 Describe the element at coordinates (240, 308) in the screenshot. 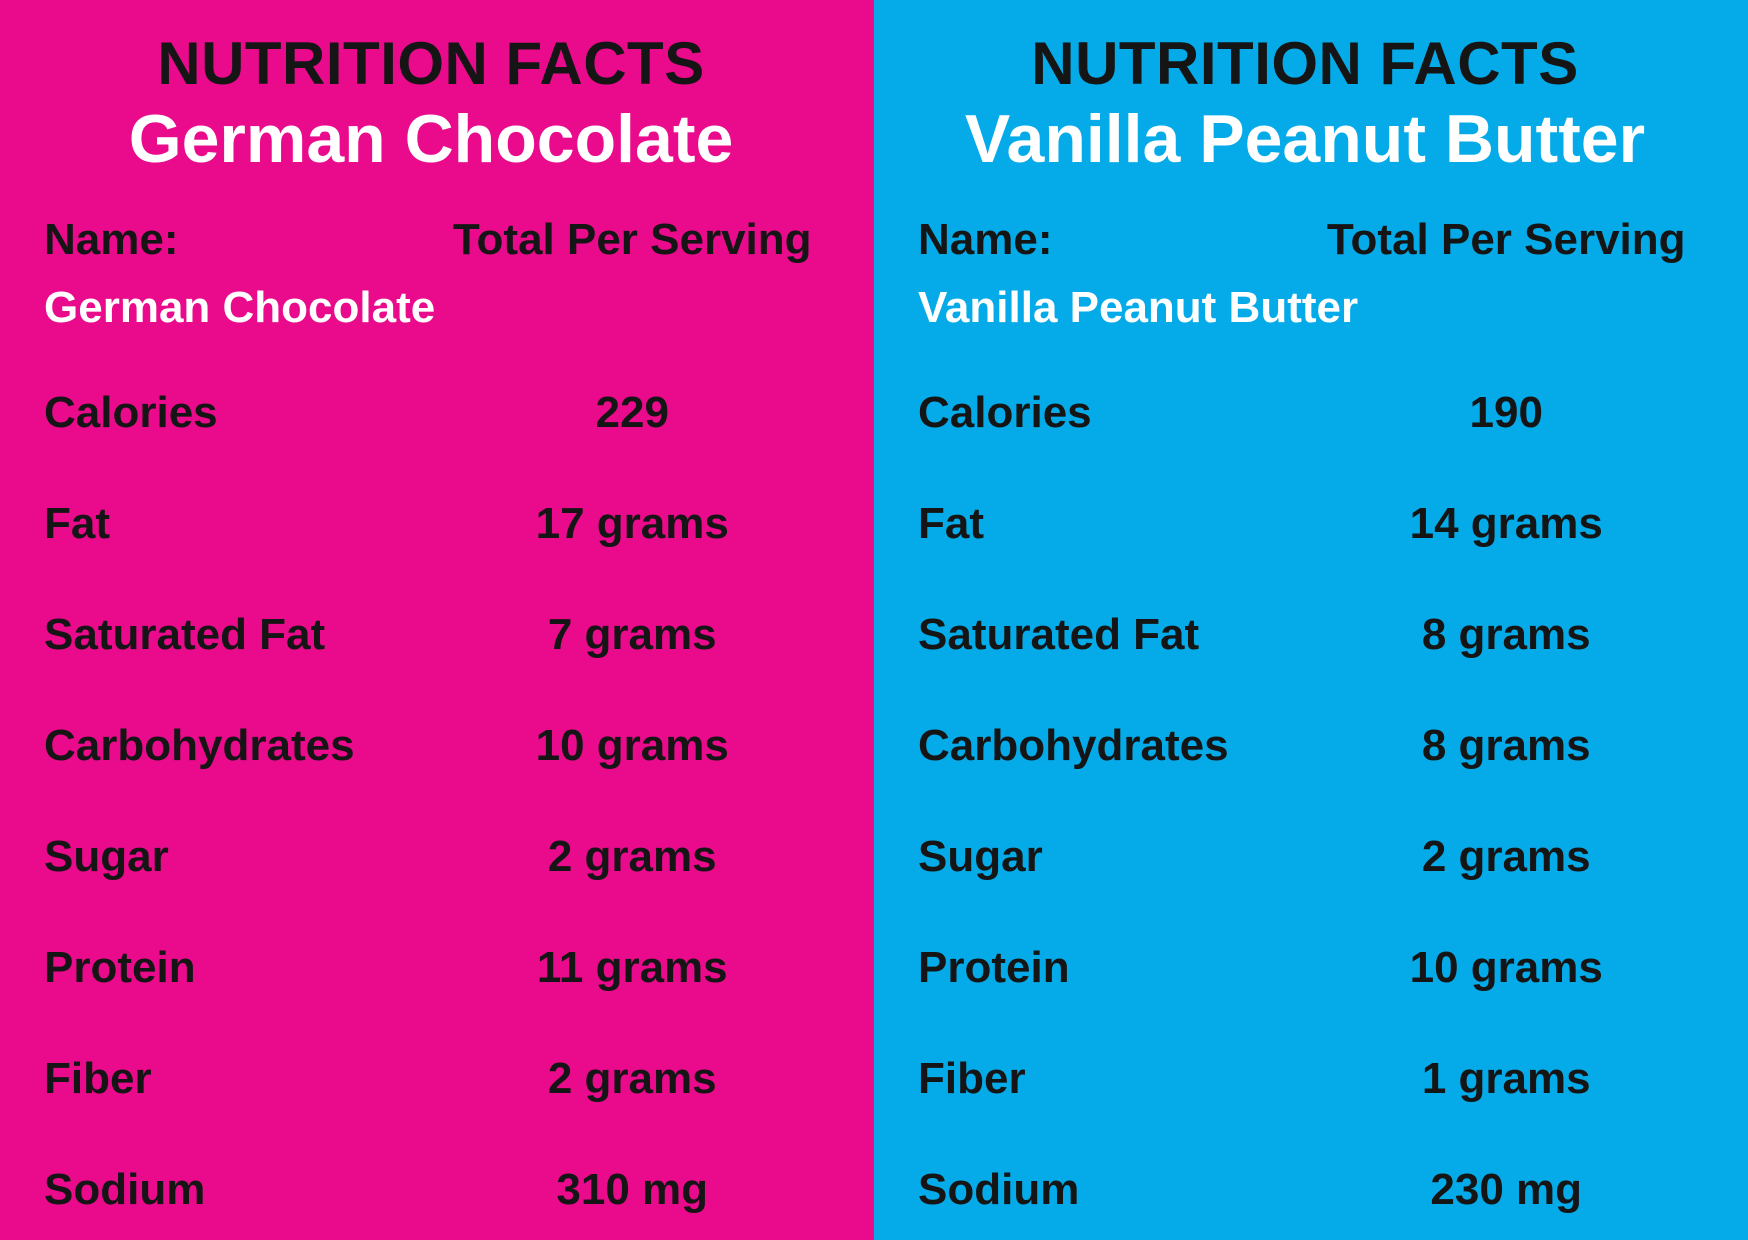

I see `product-name-value: German Chocolate` at that location.